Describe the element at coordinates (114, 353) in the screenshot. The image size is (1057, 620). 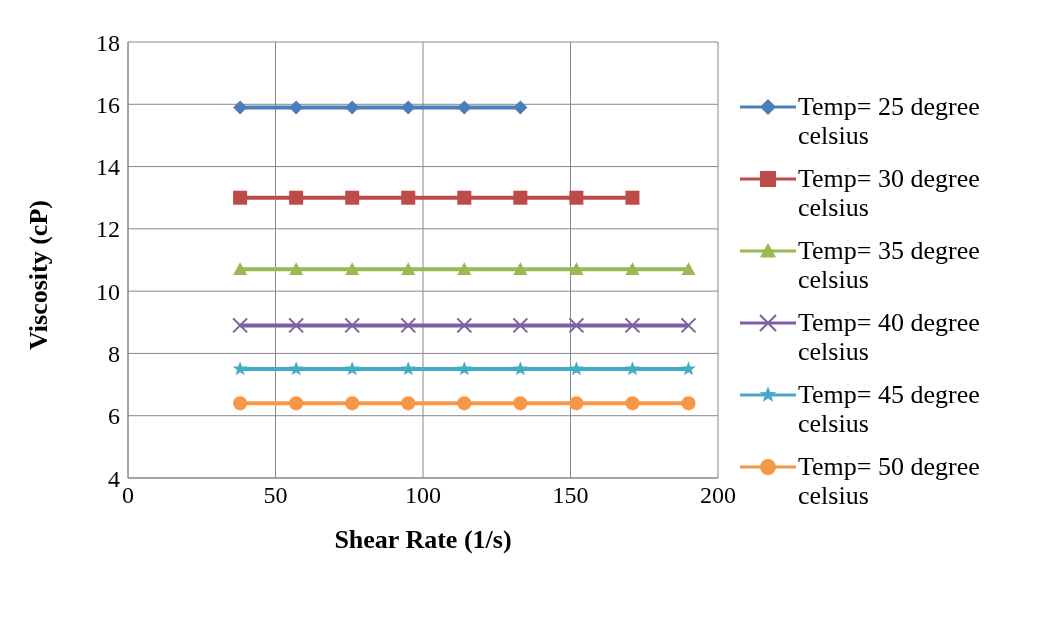
I see `y-tick-label: 8` at that location.